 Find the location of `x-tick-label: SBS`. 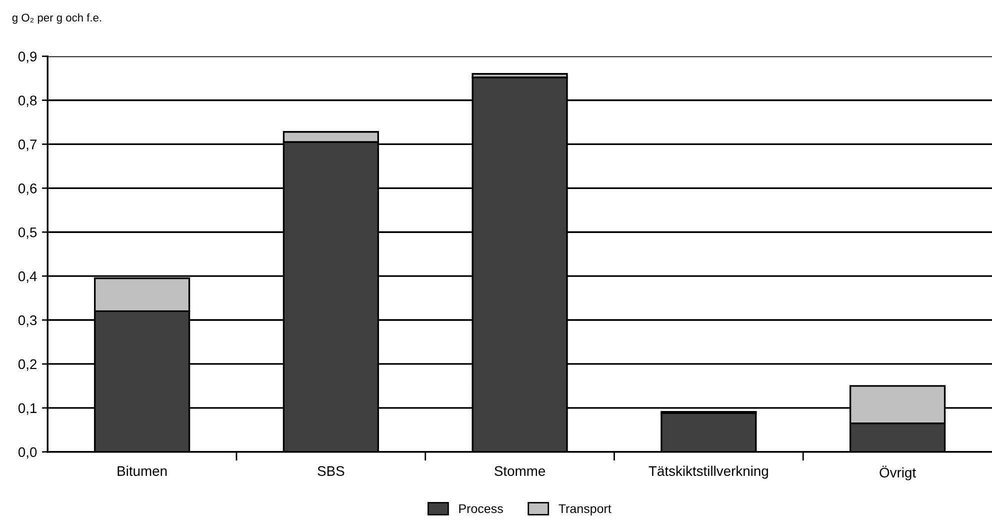

x-tick-label: SBS is located at coordinates (331, 471).